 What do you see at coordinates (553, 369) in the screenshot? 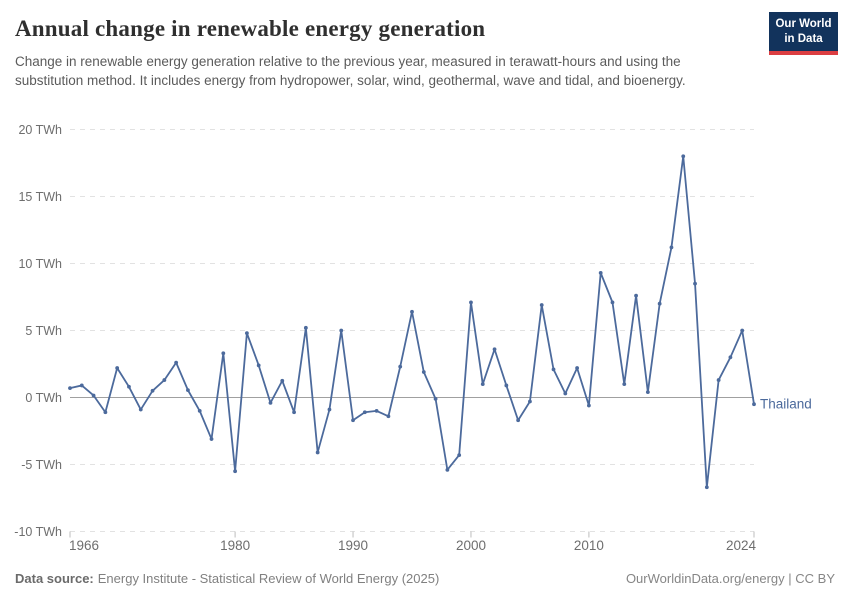
I see `data-point-2007` at bounding box center [553, 369].